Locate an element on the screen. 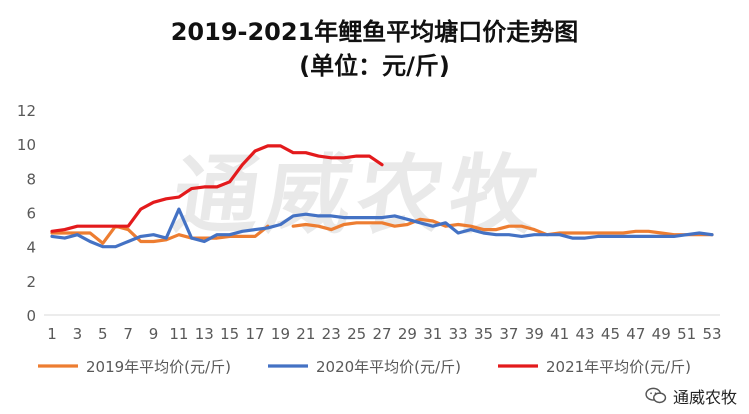 The image size is (749, 414). y-tick-label: 10 is located at coordinates (26, 145).